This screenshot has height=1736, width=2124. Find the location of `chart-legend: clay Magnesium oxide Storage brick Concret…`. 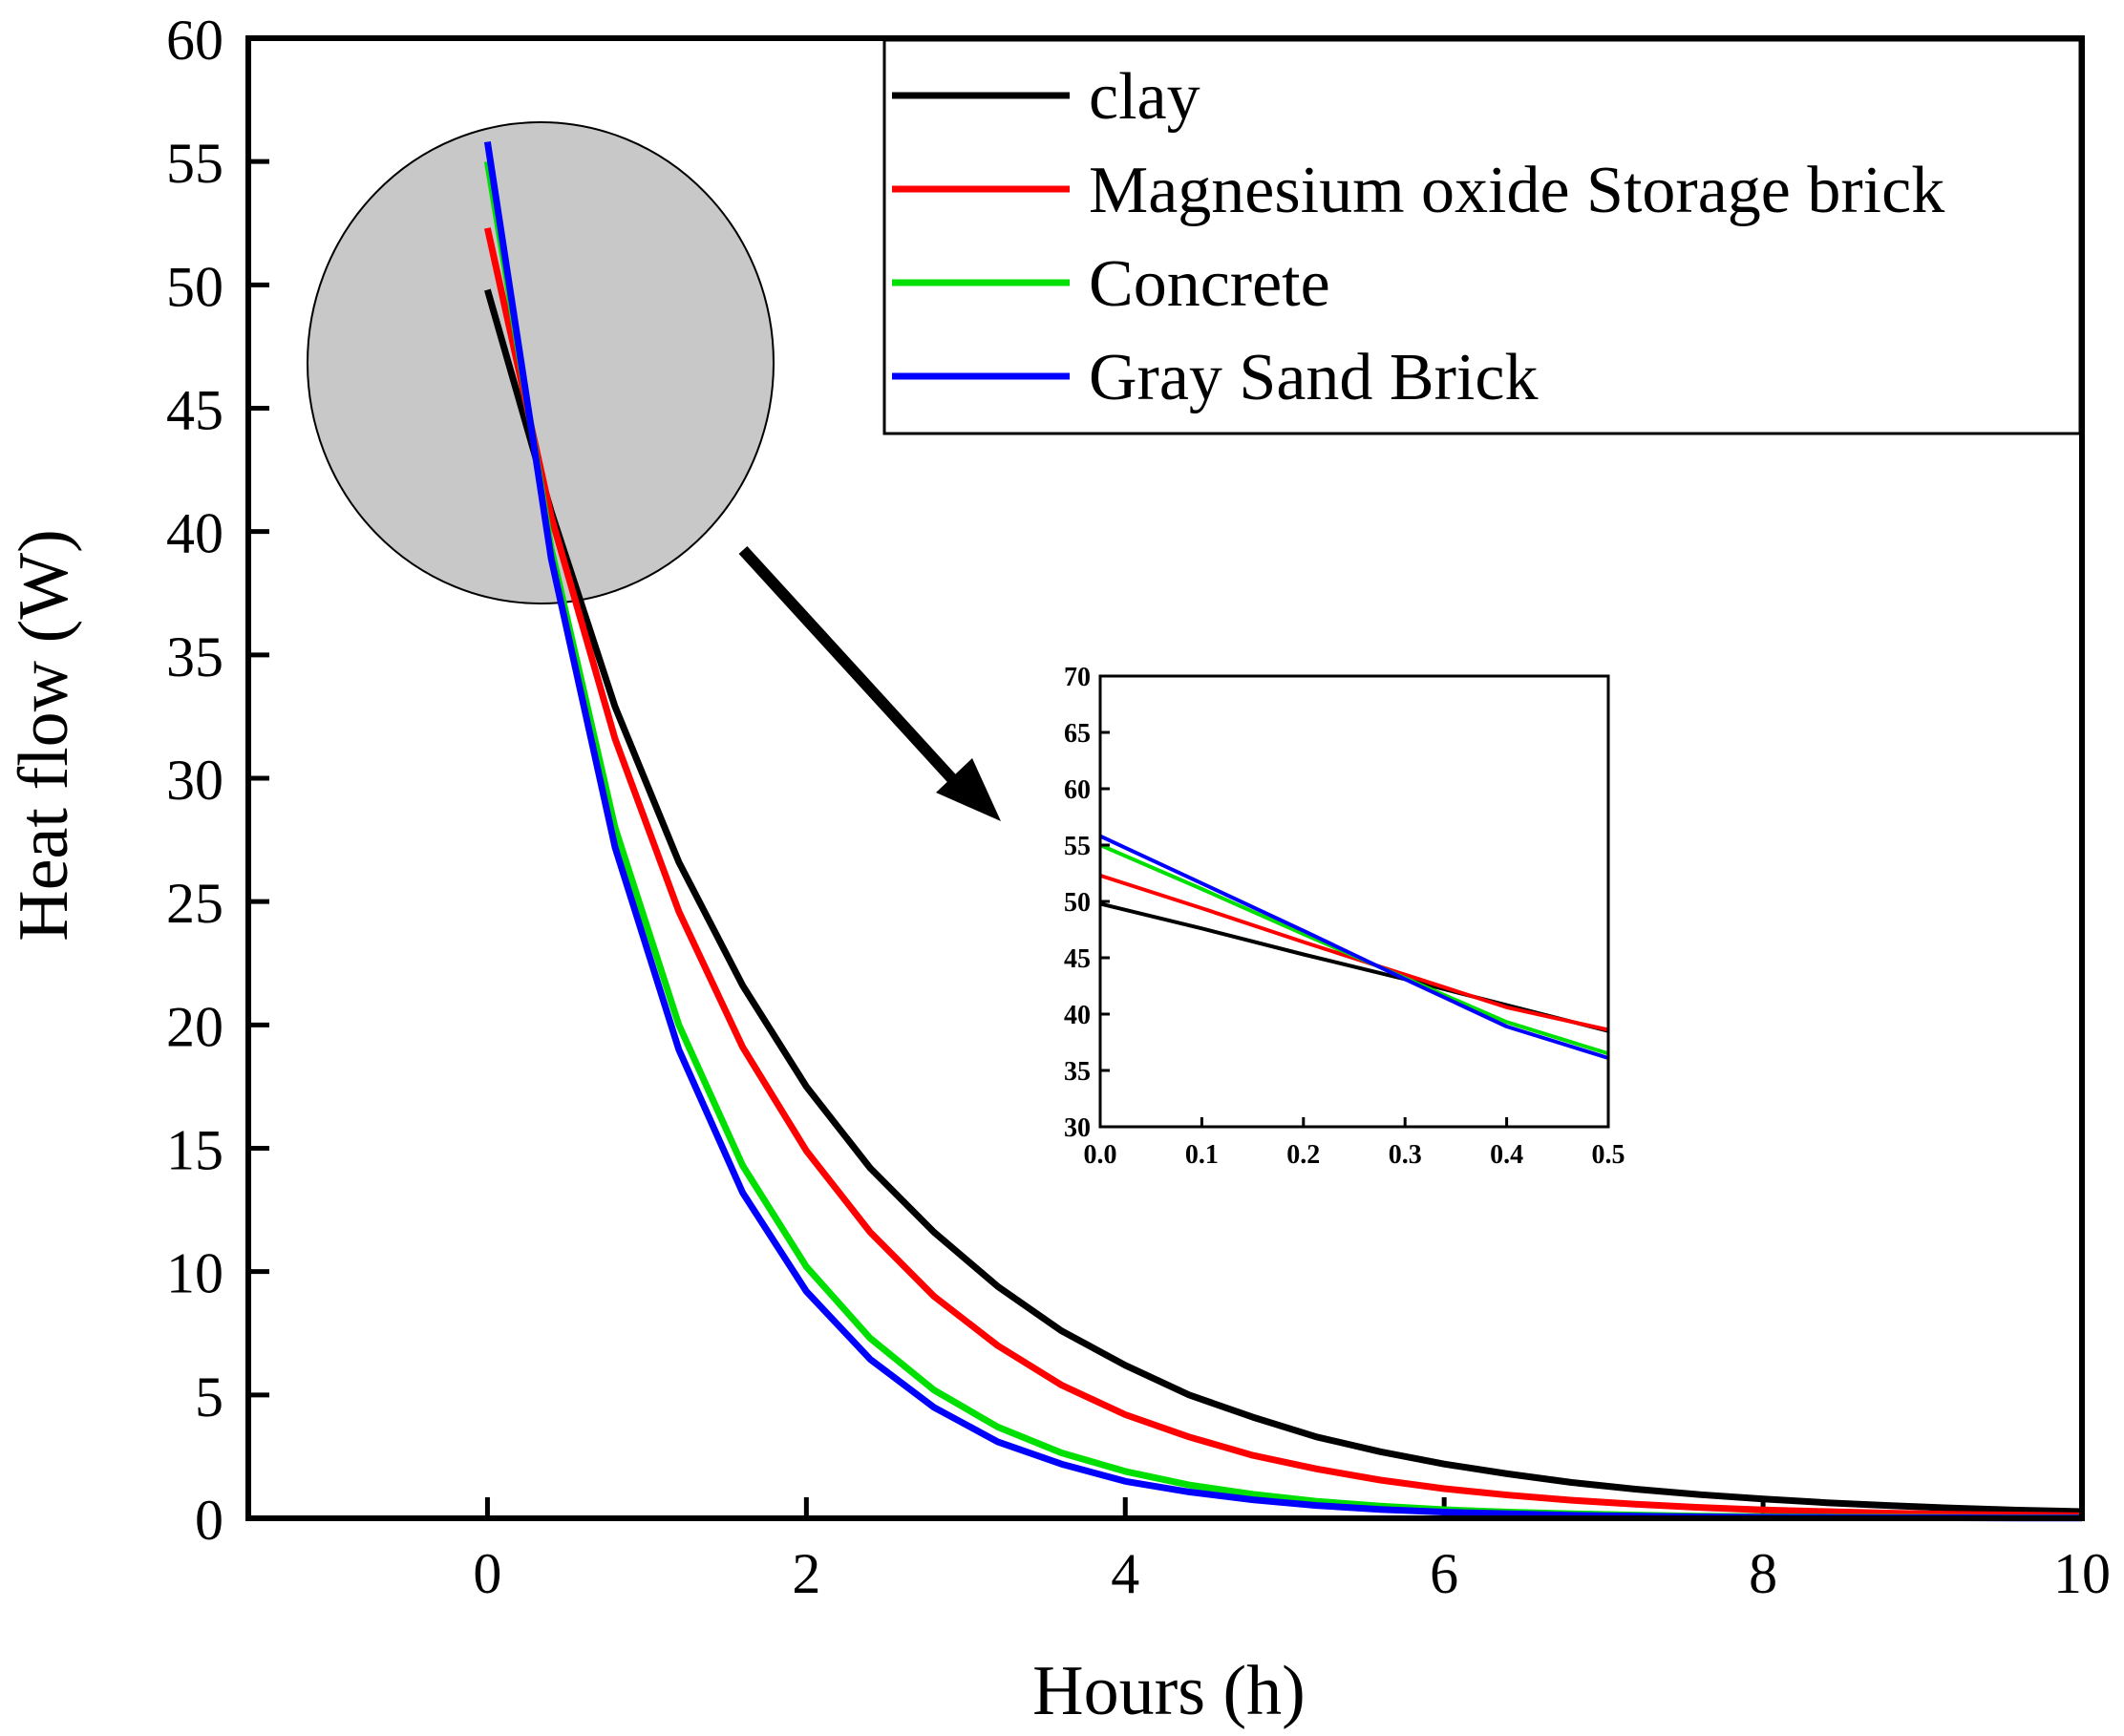

chart-legend: clay Magnesium oxide Storage brick Concret… is located at coordinates (1482, 236).